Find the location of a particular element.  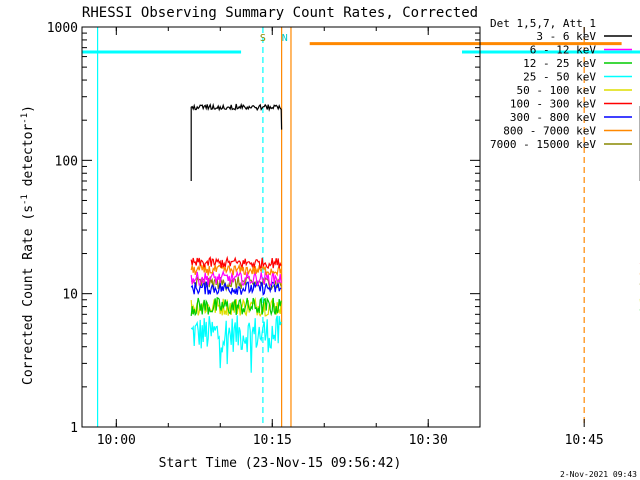

legend-label: 50 - 100 keV is located at coordinates (557, 90).